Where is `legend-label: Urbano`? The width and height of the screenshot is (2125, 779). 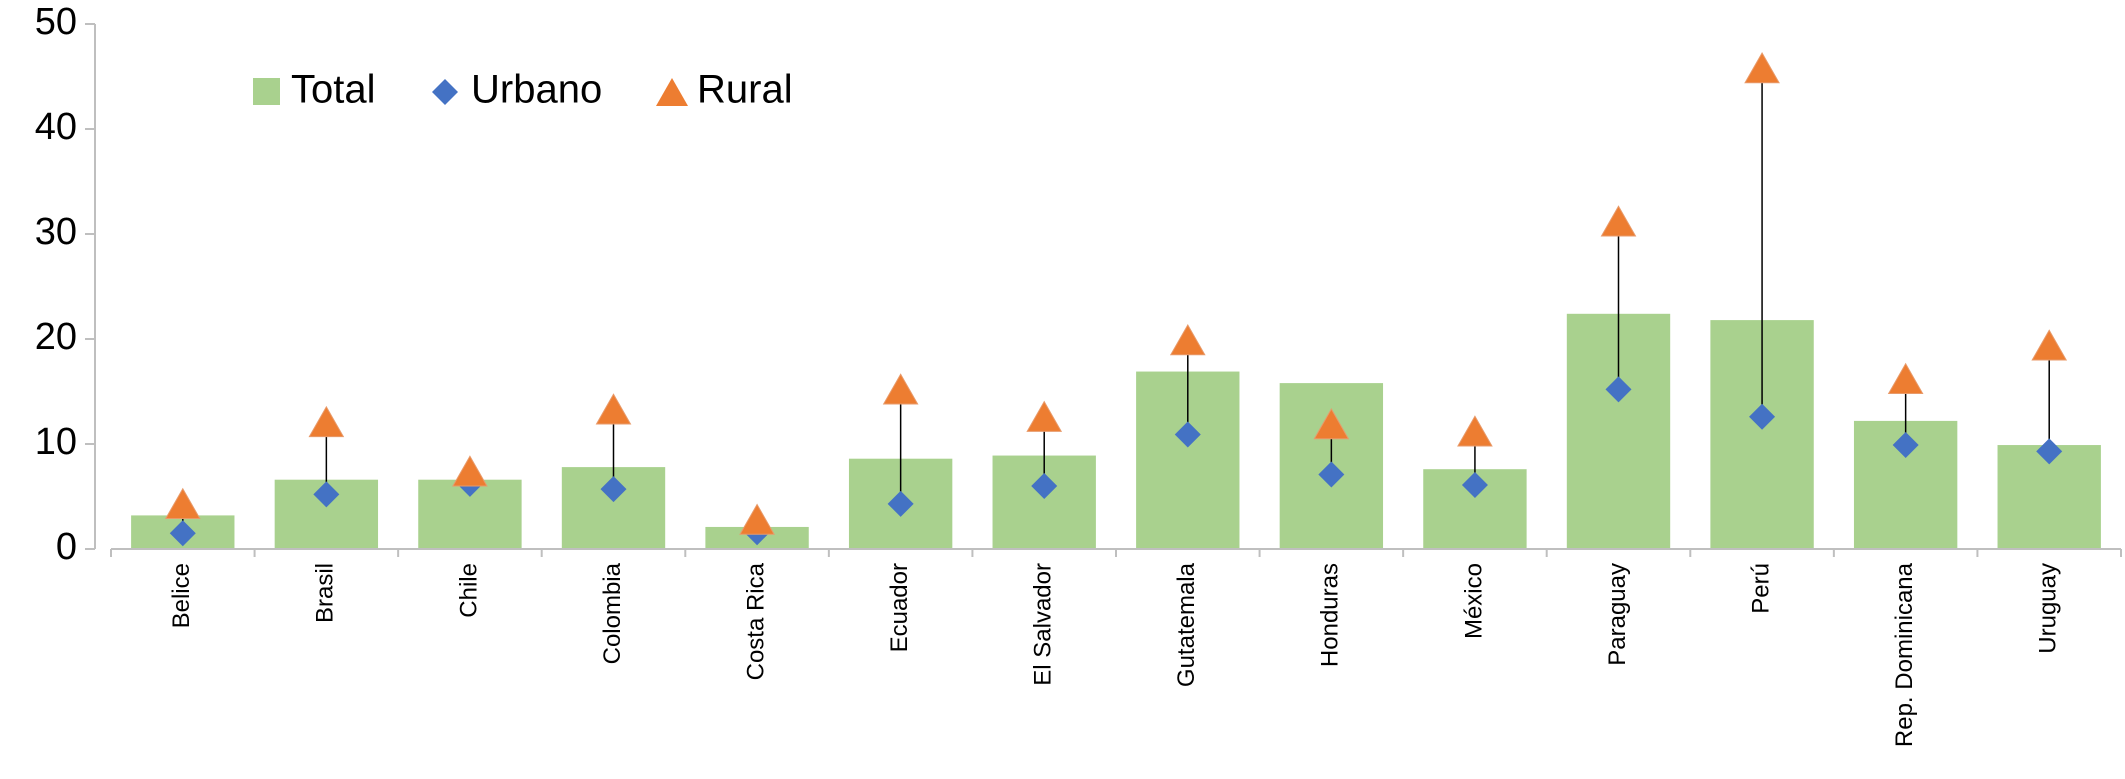
legend-label: Urbano is located at coordinates (536, 90).